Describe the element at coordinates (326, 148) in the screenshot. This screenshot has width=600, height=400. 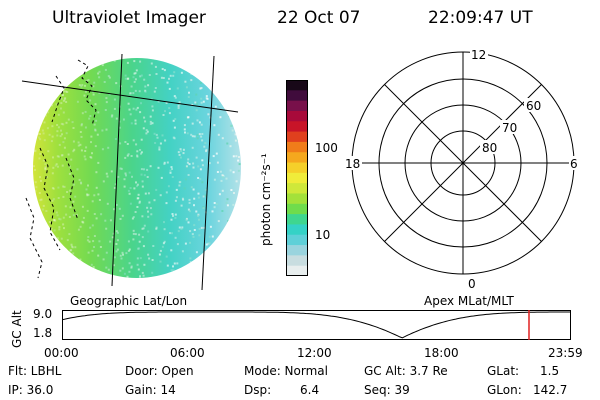
I see `colorbar-tick-100: 100` at that location.